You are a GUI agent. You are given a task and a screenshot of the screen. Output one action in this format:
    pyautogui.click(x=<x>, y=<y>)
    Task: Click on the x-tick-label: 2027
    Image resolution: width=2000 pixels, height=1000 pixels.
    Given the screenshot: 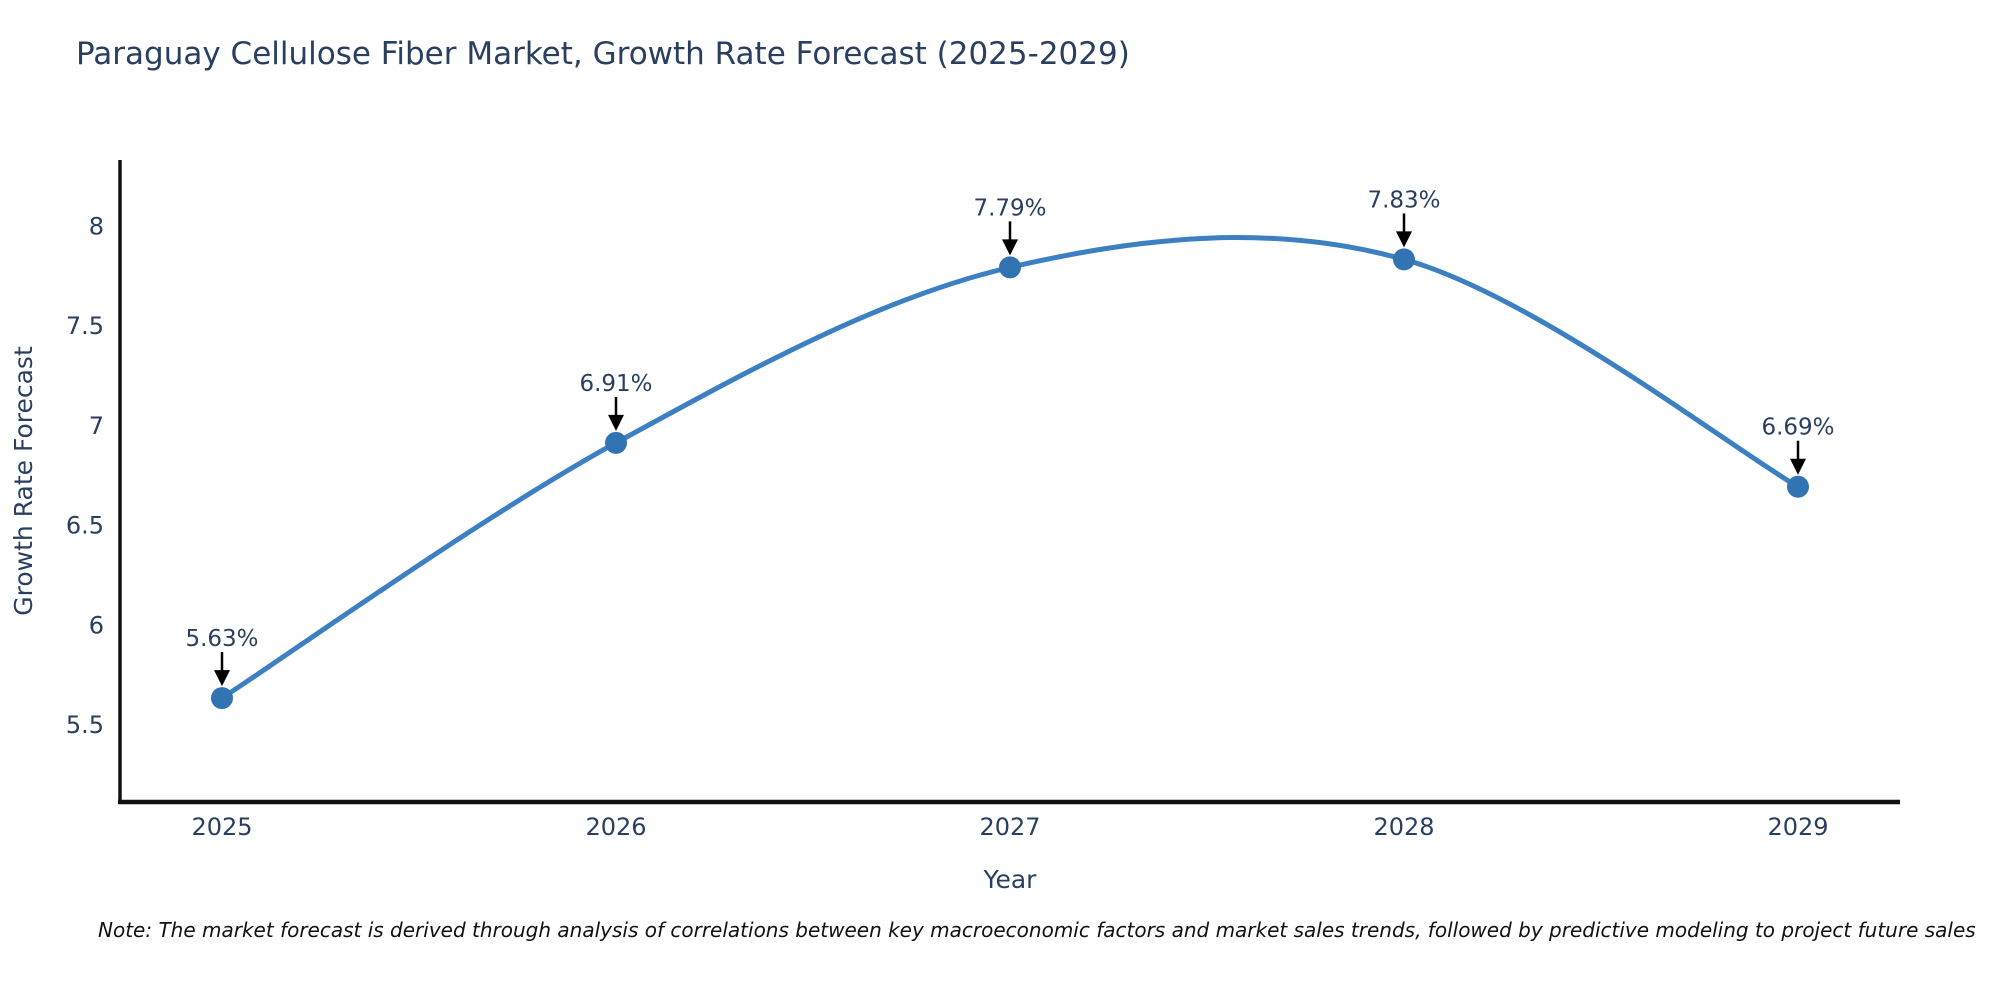 What is the action you would take?
    pyautogui.click(x=1009, y=827)
    